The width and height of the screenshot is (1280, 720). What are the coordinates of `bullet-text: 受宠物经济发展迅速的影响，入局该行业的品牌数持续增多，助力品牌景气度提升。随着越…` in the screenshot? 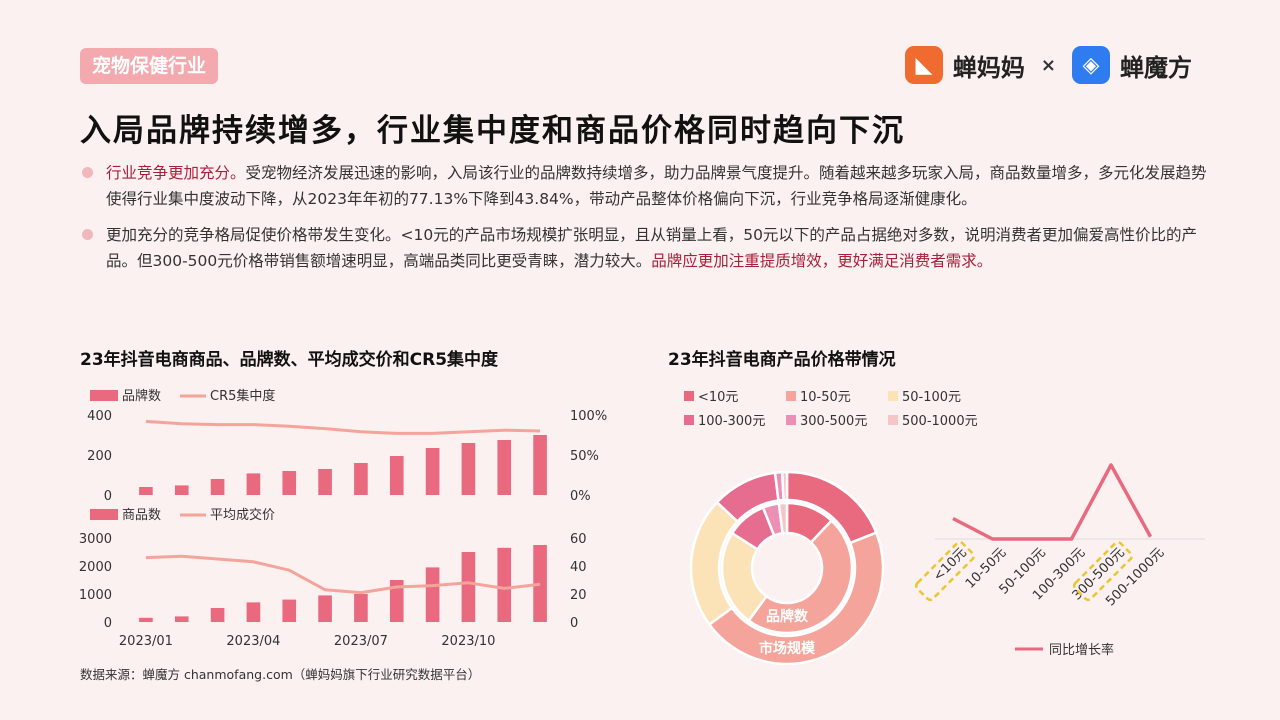 It's located at (656, 186).